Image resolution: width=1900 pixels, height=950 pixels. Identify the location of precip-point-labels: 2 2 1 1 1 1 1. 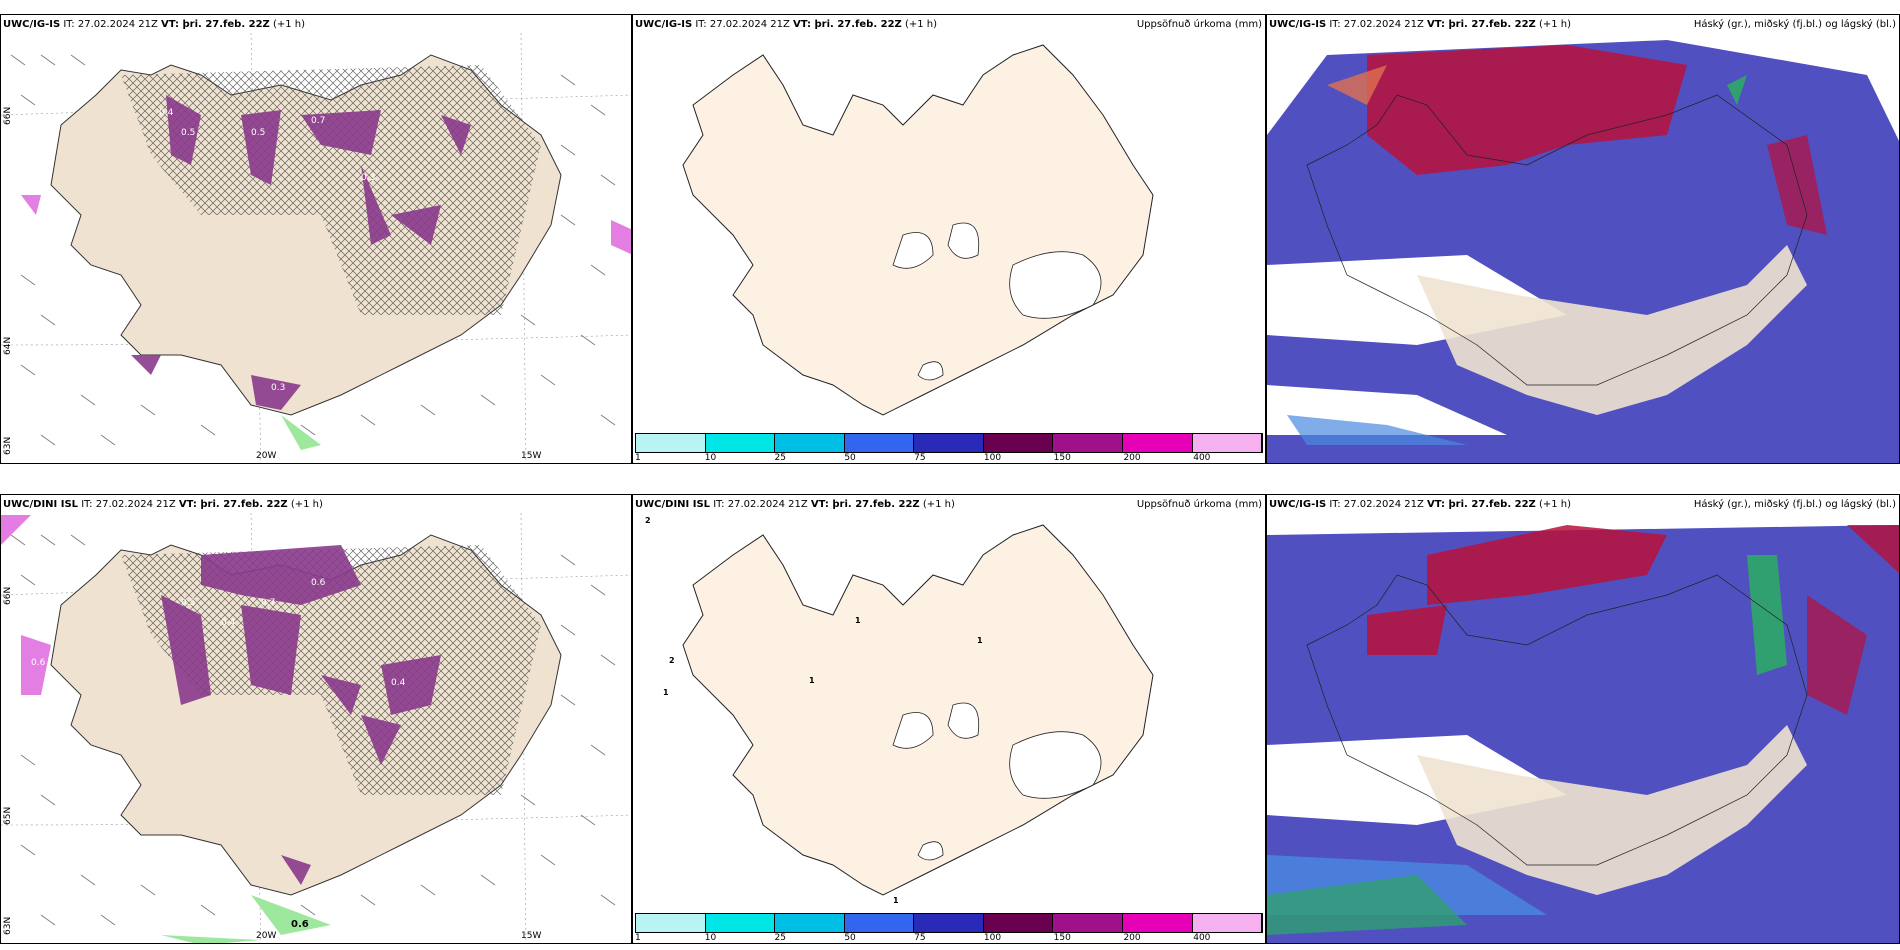
(814, 710).